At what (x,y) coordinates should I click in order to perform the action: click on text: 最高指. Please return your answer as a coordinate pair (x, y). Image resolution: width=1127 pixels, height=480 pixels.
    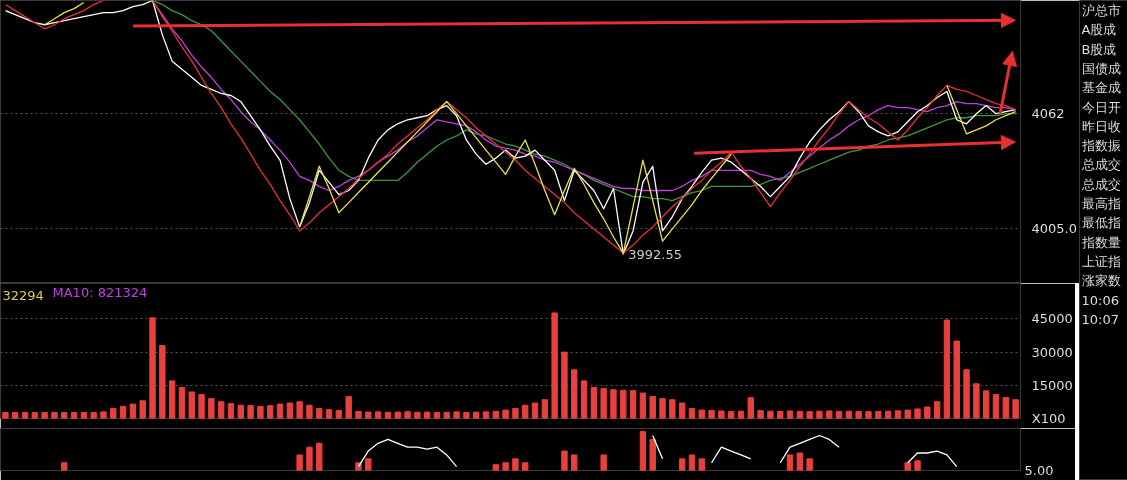
    Looking at the image, I should click on (1101, 203).